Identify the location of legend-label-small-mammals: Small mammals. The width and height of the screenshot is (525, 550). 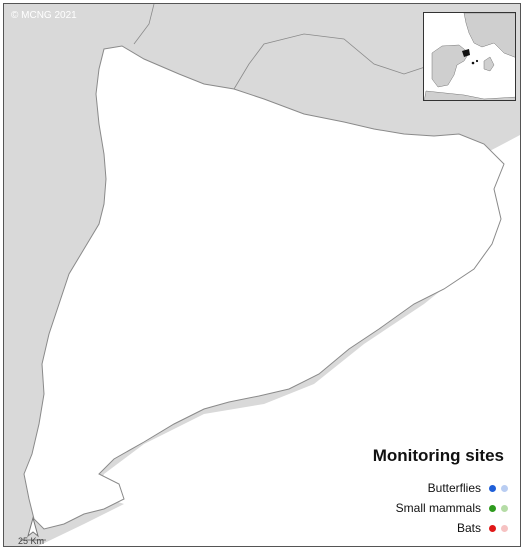
(438, 508).